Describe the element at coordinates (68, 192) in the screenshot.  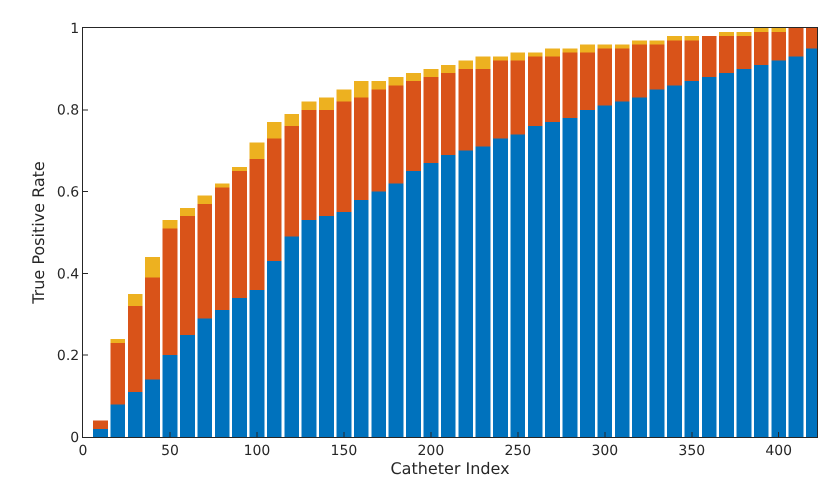
I see `y-tick-label: 0.6` at that location.